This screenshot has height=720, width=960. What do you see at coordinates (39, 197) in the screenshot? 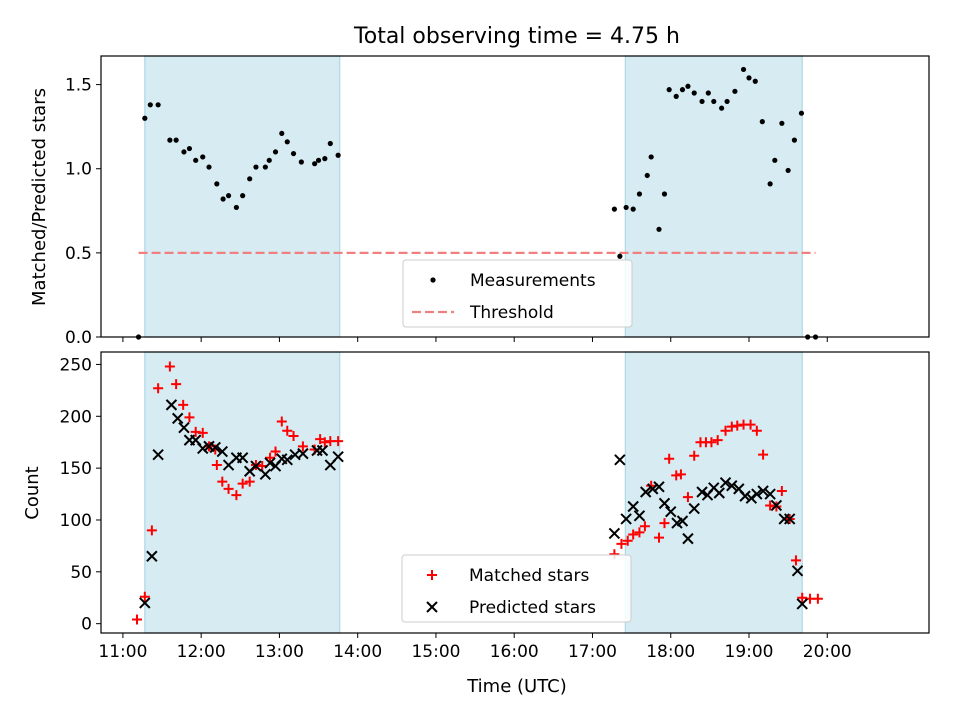
I see `top-y-axis-label: Matched/Predicted stars` at bounding box center [39, 197].